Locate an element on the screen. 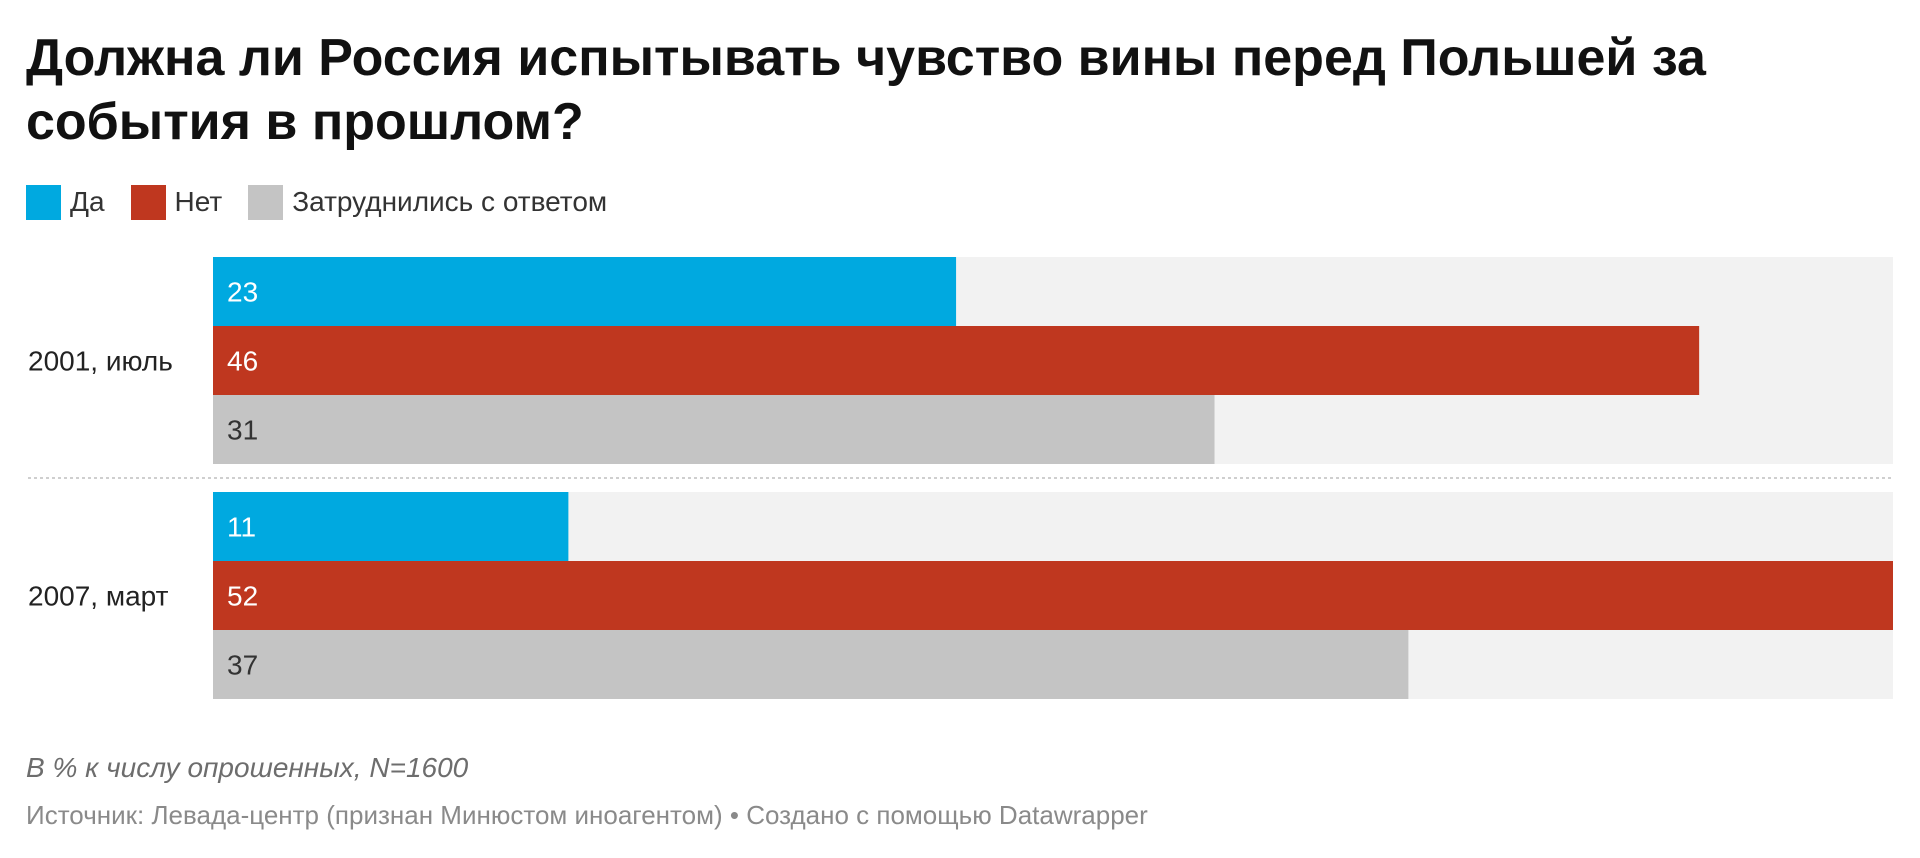 Image resolution: width=1920 pixels, height=858 pixels. legend-label-yes: Да is located at coordinates (87, 201).